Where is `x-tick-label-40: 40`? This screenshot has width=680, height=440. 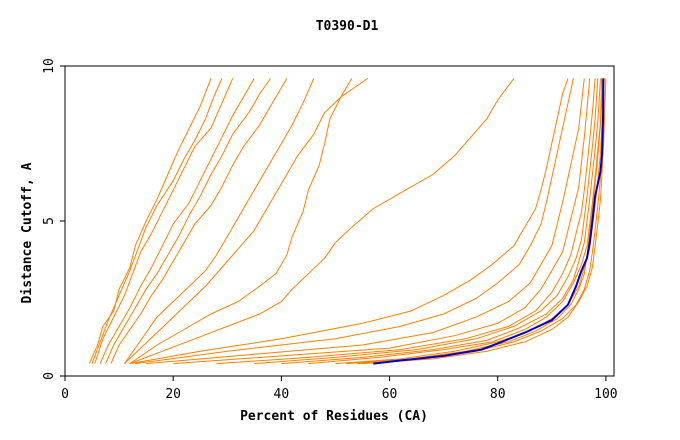 x-tick-label-40: 40 is located at coordinates (282, 394).